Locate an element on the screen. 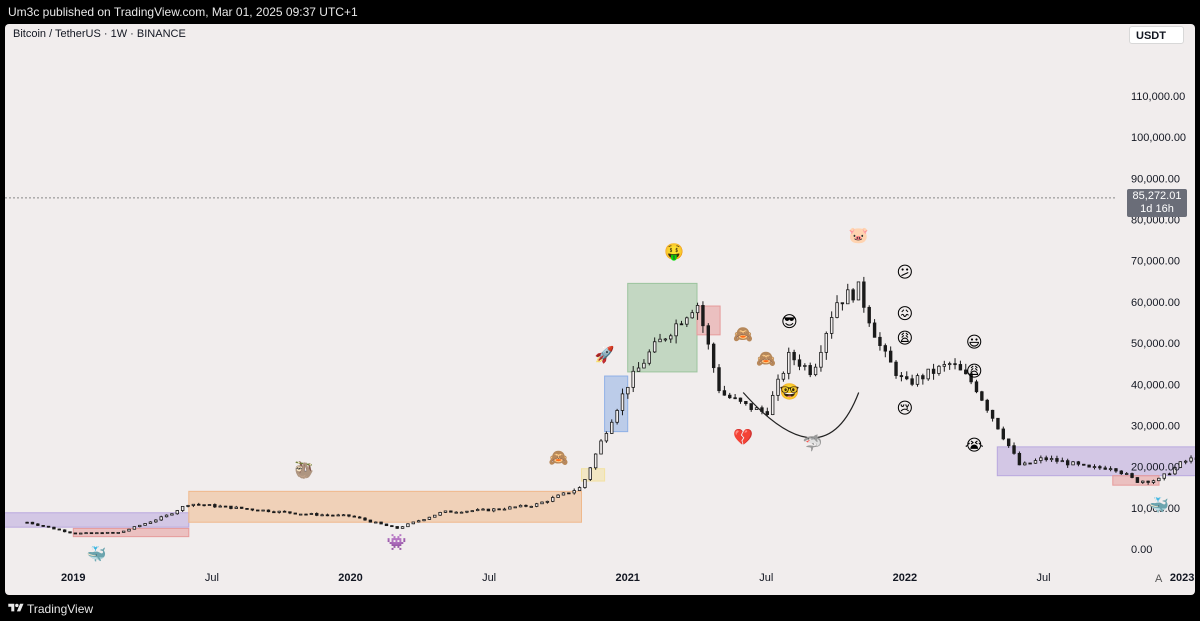 Image resolution: width=1200 pixels, height=621 pixels. tradingview-logo-icon is located at coordinates (16, 608).